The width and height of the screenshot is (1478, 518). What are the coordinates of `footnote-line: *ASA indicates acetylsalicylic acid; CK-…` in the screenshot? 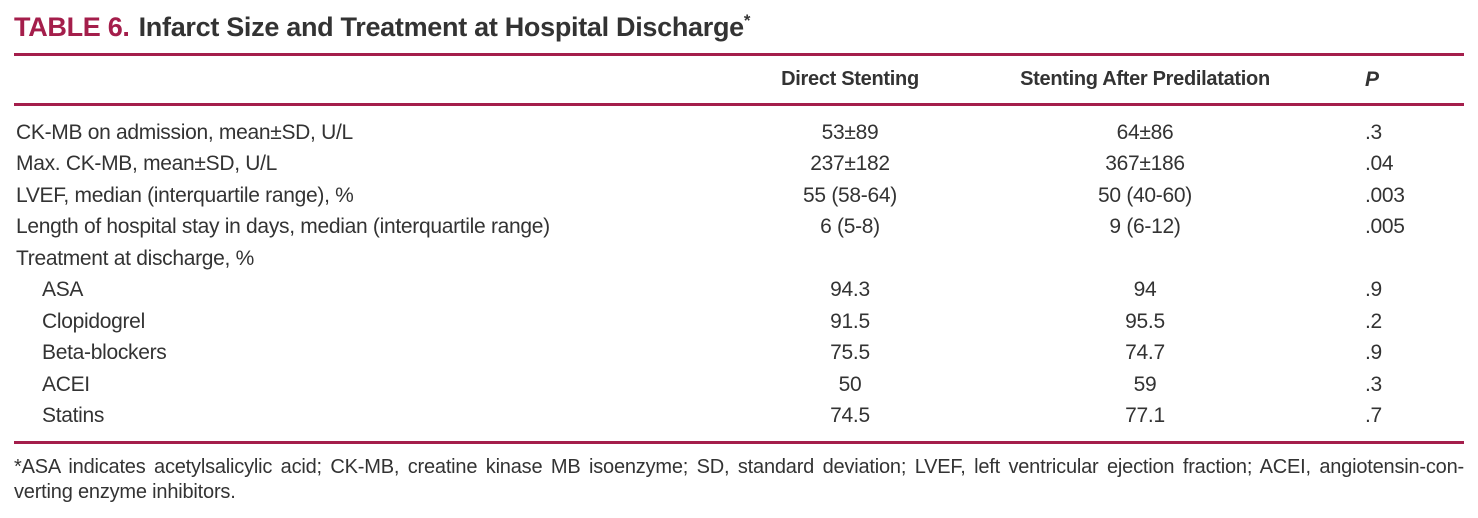 It's located at (739, 467).